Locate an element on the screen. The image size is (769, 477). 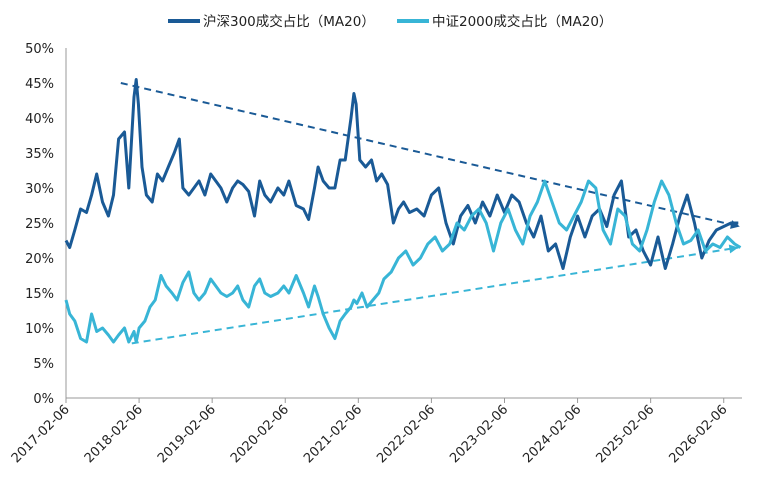
x-tick-label: 2020-02-06 is located at coordinates (260, 434).